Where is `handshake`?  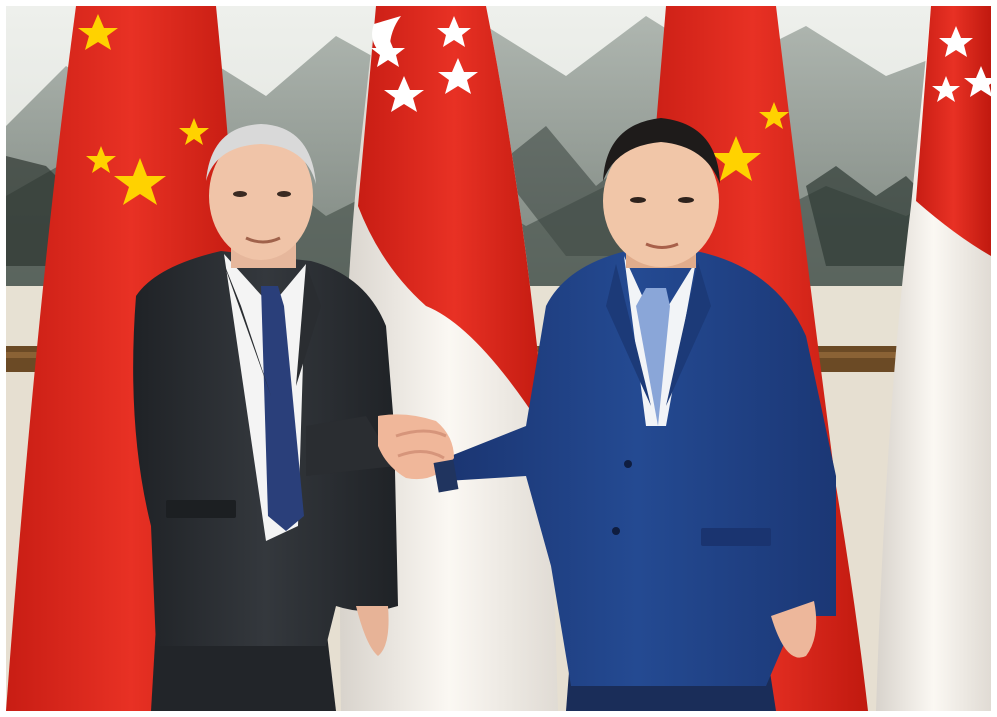 handshake is located at coordinates (418, 453).